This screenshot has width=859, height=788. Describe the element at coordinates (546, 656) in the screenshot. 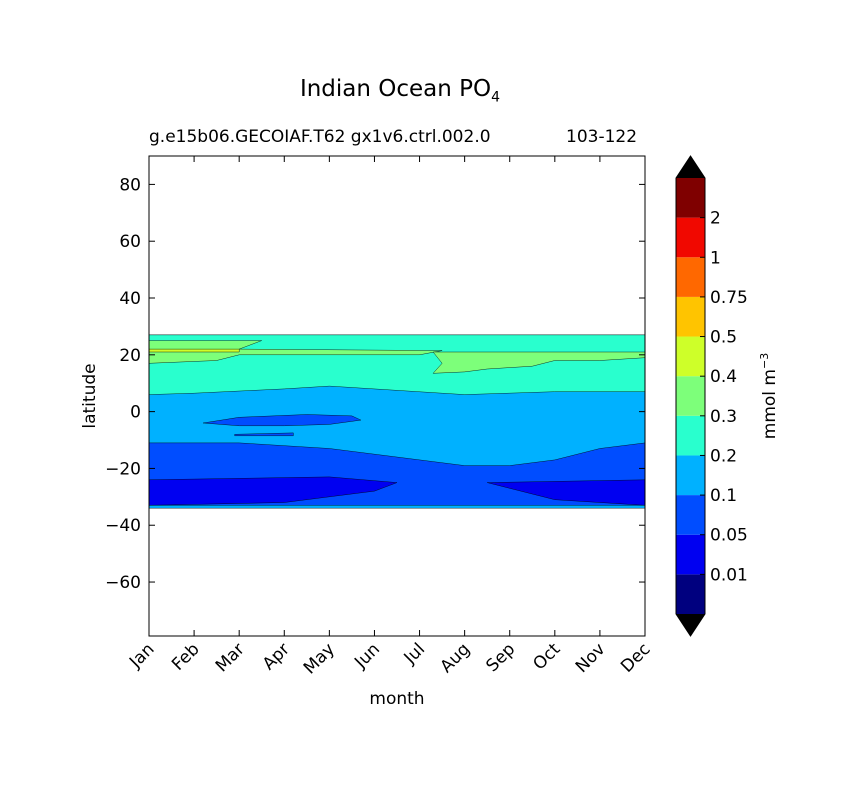

I see `x-tick-label: Oct` at that location.